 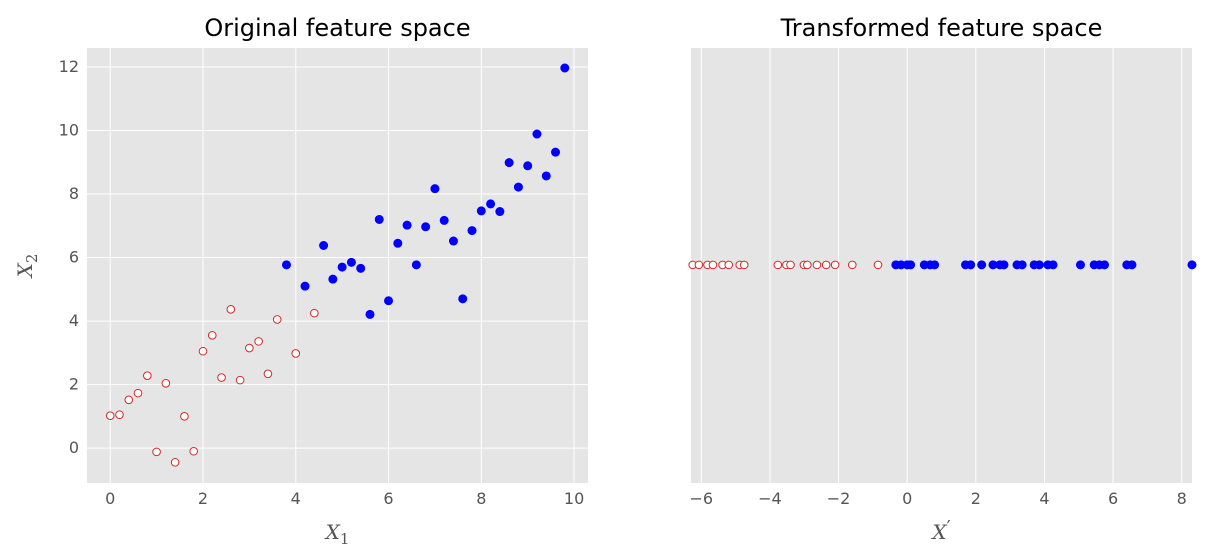 What do you see at coordinates (69, 130) in the screenshot?
I see `y-tick-label: 10` at bounding box center [69, 130].